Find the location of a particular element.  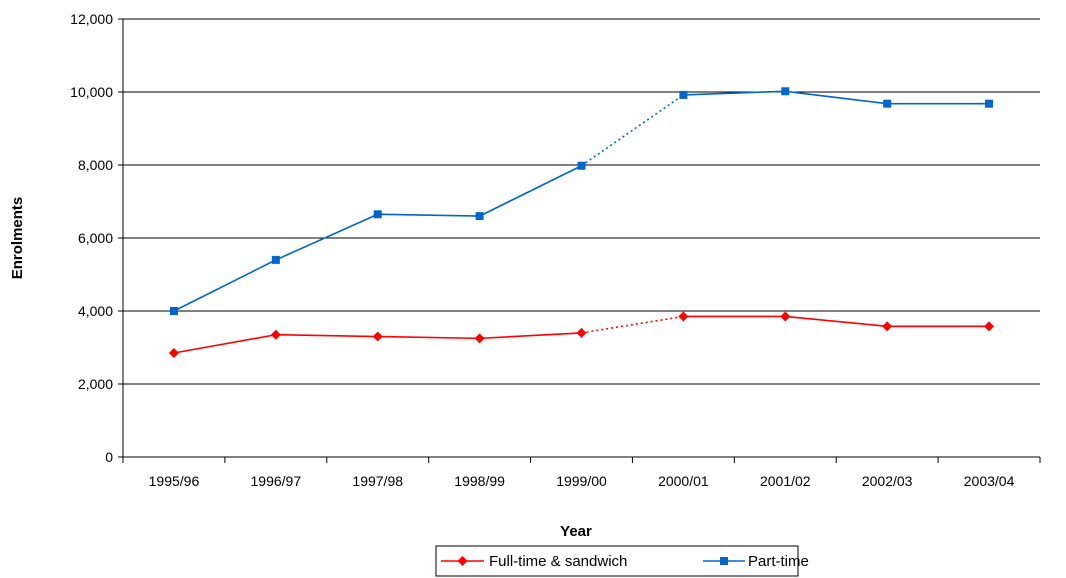

x-tick-label: 2003/04 is located at coordinates (989, 481).